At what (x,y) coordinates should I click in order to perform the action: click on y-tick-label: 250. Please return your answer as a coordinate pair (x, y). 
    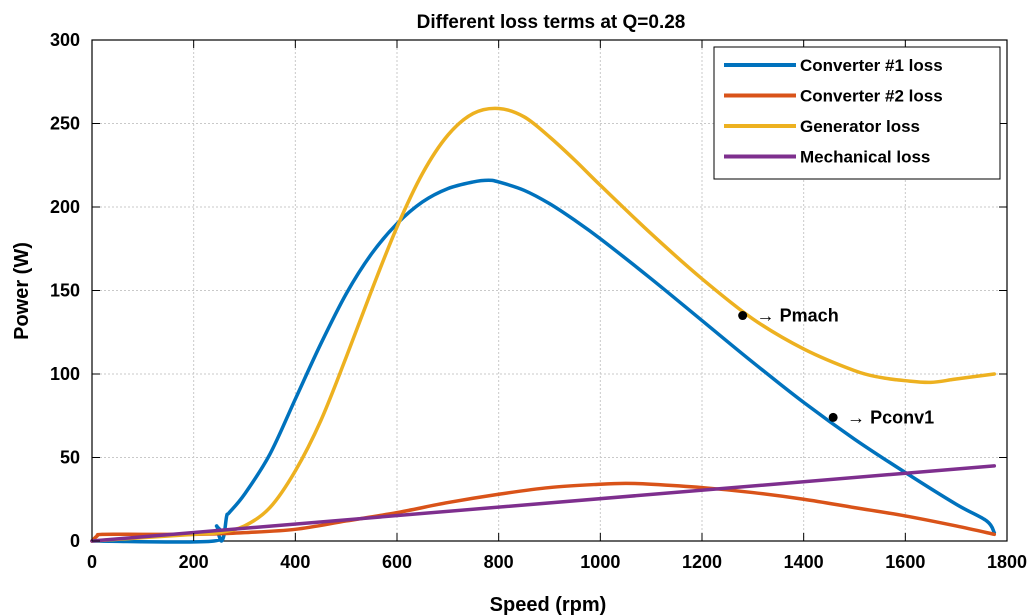
    Looking at the image, I should click on (65, 124).